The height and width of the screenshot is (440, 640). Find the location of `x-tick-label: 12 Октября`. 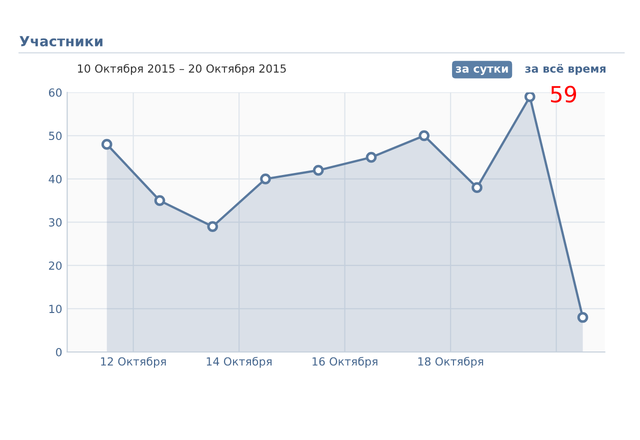

x-tick-label: 12 Октября is located at coordinates (133, 362).